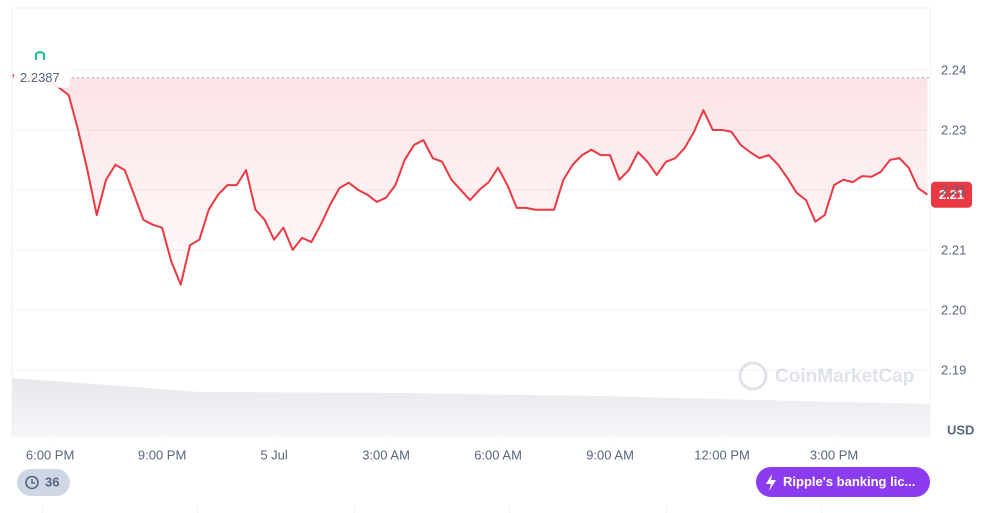 The image size is (987, 513). I want to click on open-price-label: 2.2387, so click(40, 77).